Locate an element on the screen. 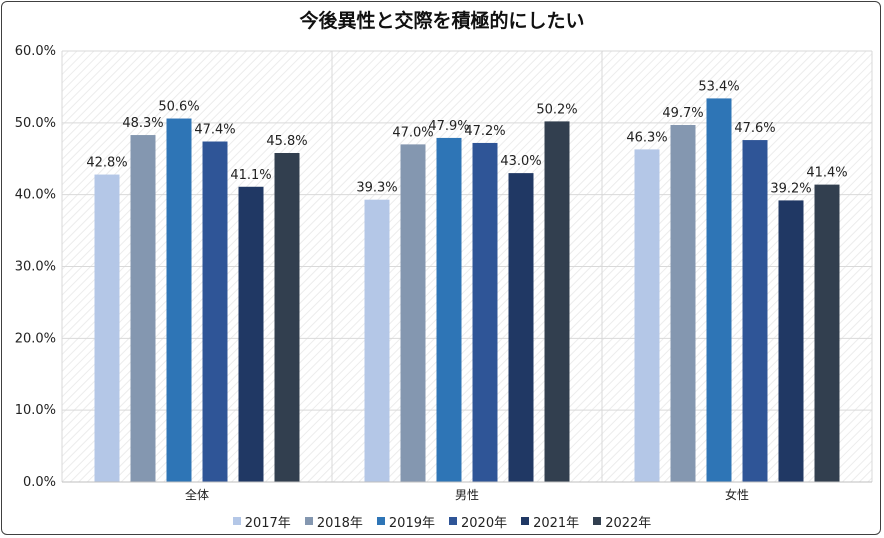 This screenshot has height=538, width=884. data-label: 47.0% is located at coordinates (412, 132).